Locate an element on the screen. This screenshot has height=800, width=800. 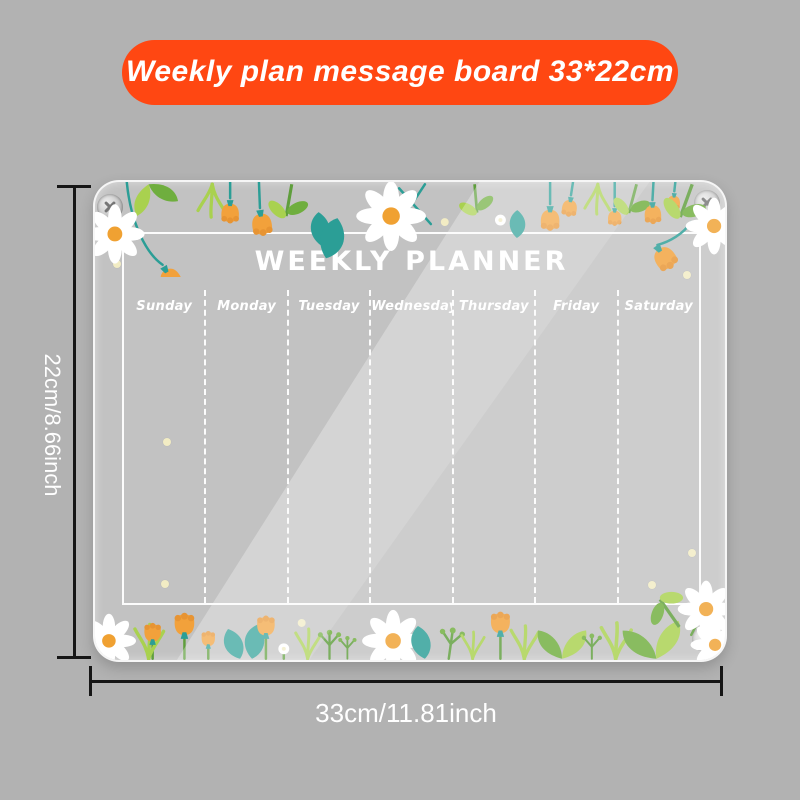
day-column-monday: Monday is located at coordinates (245, 446).